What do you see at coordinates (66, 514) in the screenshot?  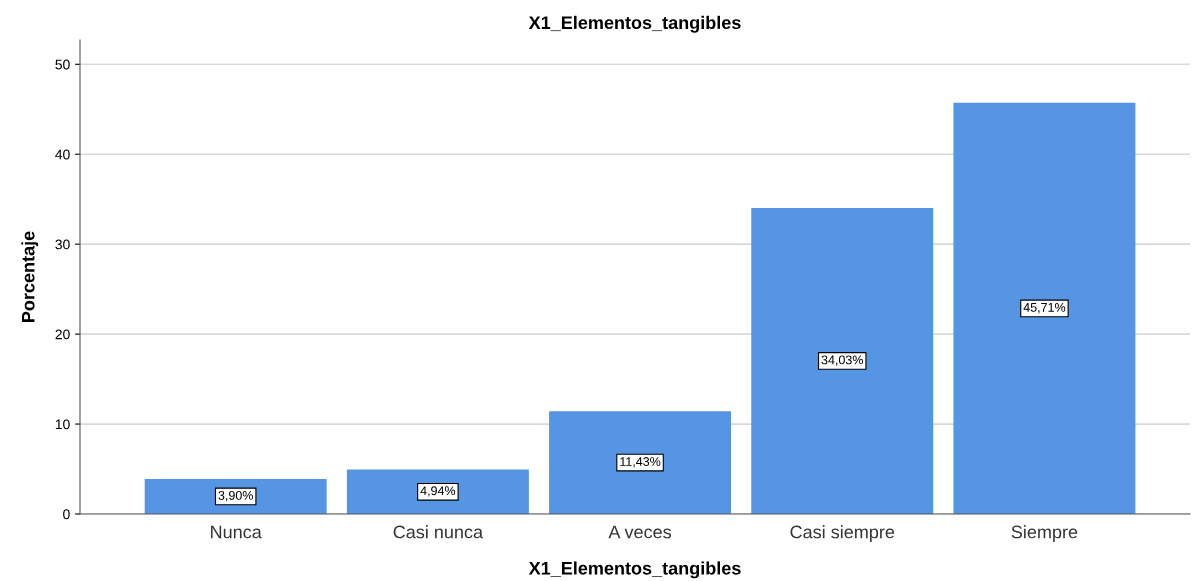 I see `y-tick-label: 0` at bounding box center [66, 514].